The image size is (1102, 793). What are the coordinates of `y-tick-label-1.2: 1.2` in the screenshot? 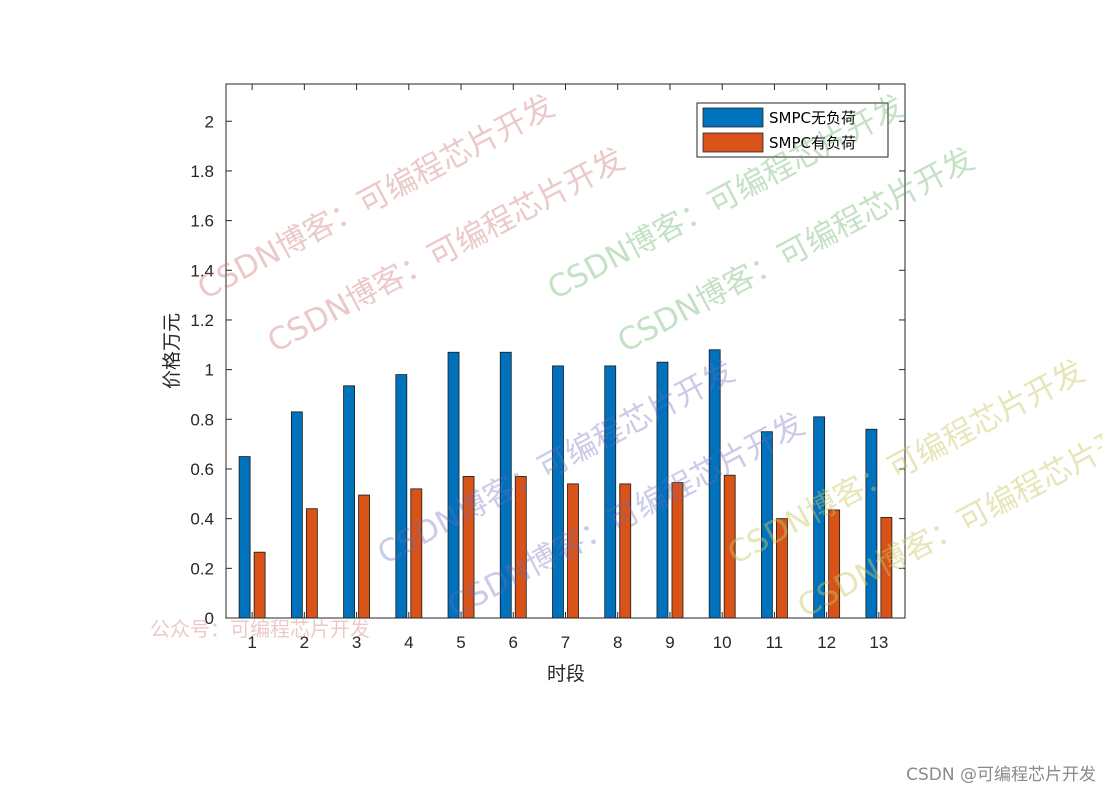 It's located at (202, 320).